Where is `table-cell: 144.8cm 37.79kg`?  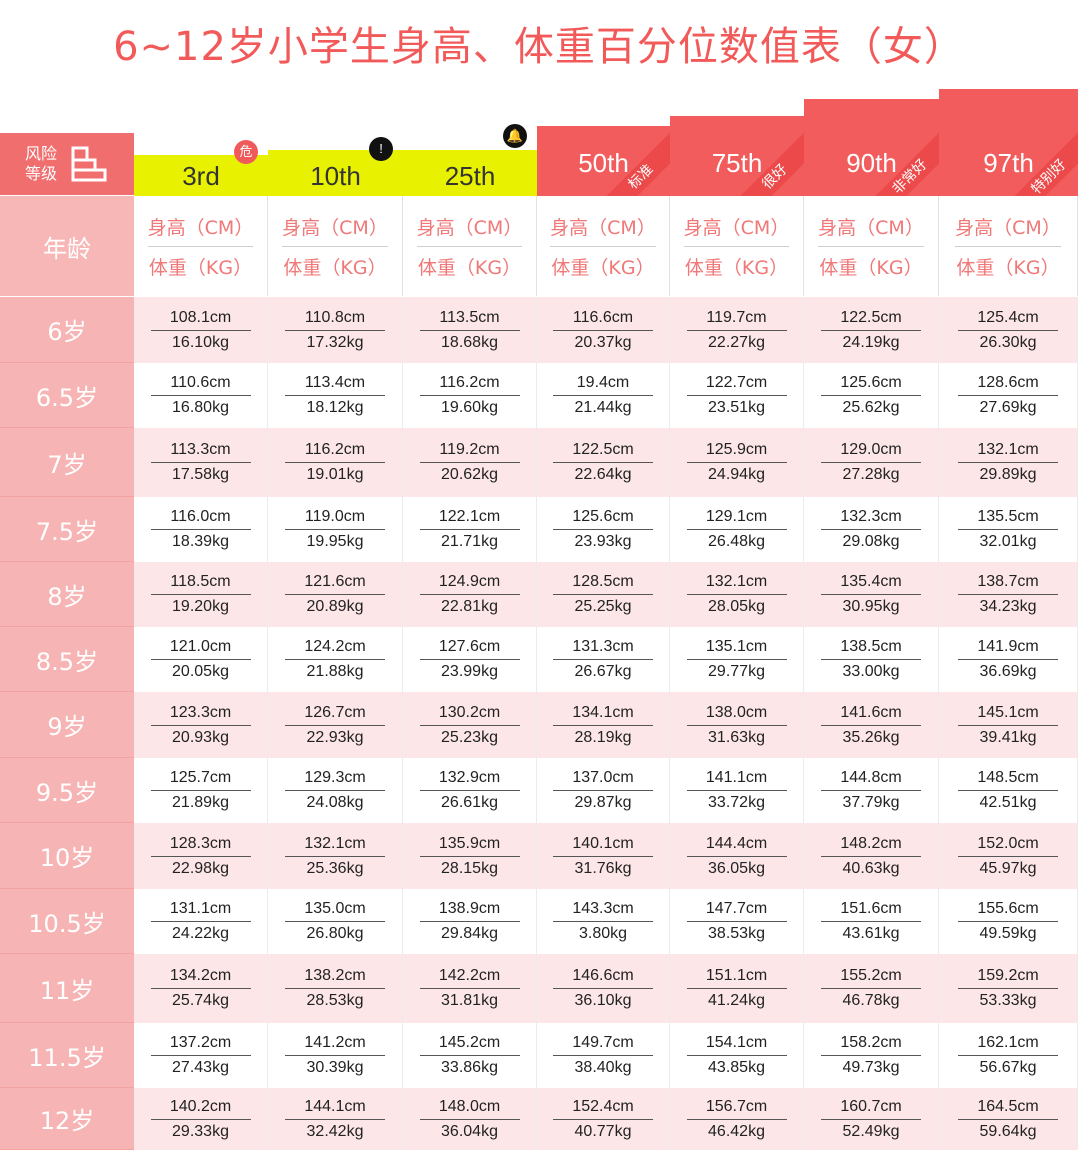 table-cell: 144.8cm 37.79kg is located at coordinates (871, 790).